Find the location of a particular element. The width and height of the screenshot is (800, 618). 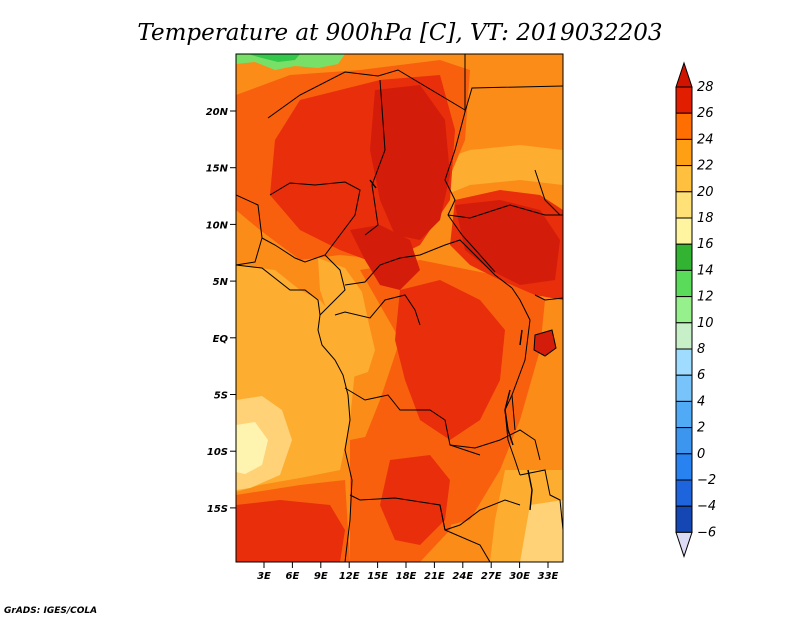

border-coast-gabon is located at coordinates (335, 438).